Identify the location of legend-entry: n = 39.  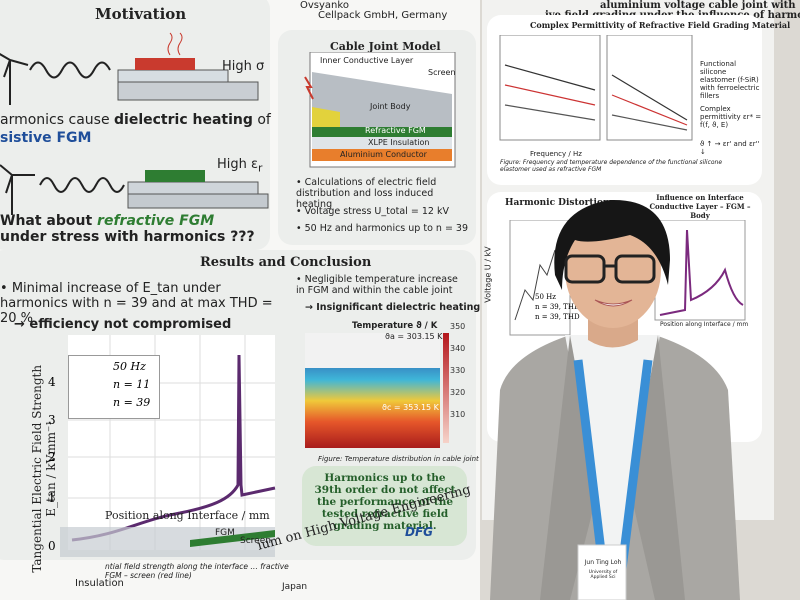
(132, 402).